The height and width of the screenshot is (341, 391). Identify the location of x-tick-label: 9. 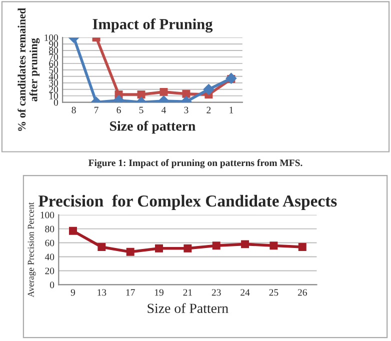
(73, 292).